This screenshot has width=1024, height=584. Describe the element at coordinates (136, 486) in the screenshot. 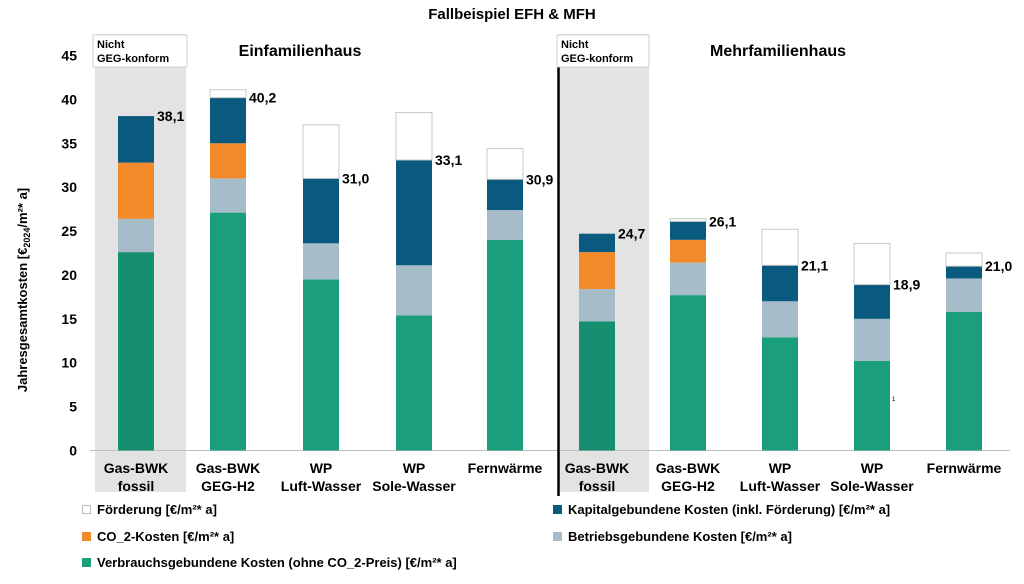

I see `category-label-line-2: fossil` at that location.